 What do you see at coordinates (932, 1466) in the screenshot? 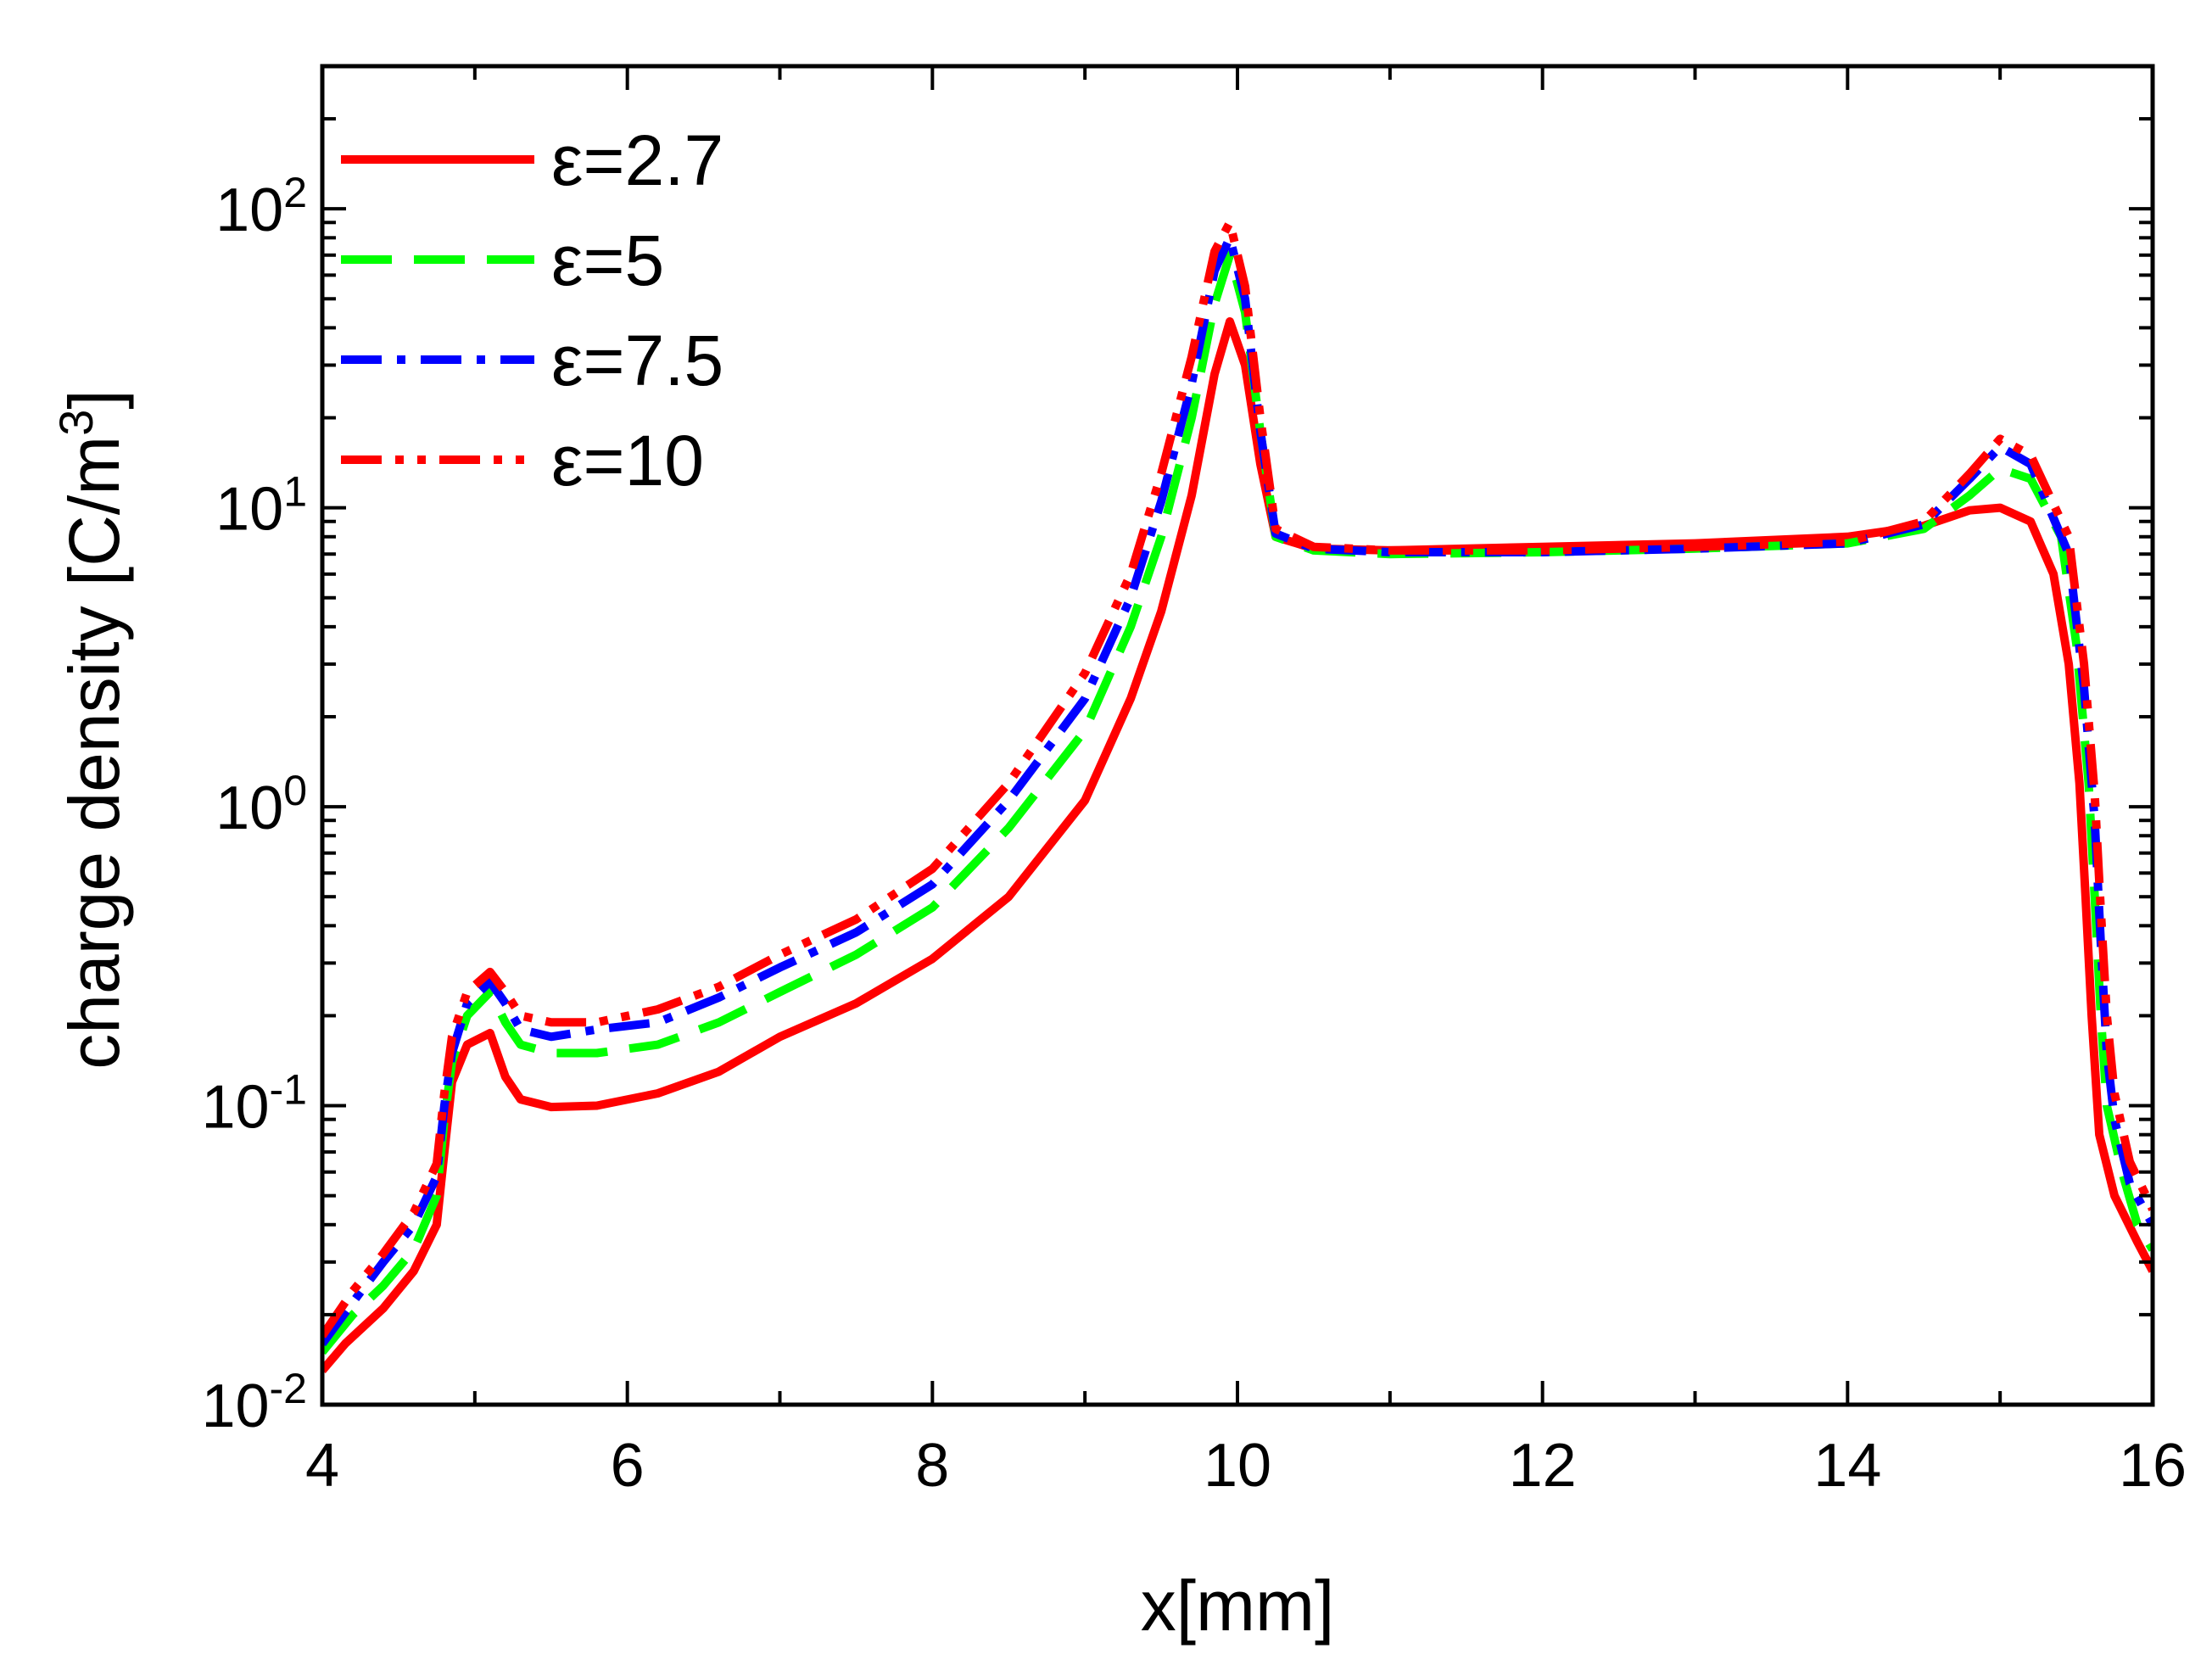
I see `x-tick-label: 8` at bounding box center [932, 1466].